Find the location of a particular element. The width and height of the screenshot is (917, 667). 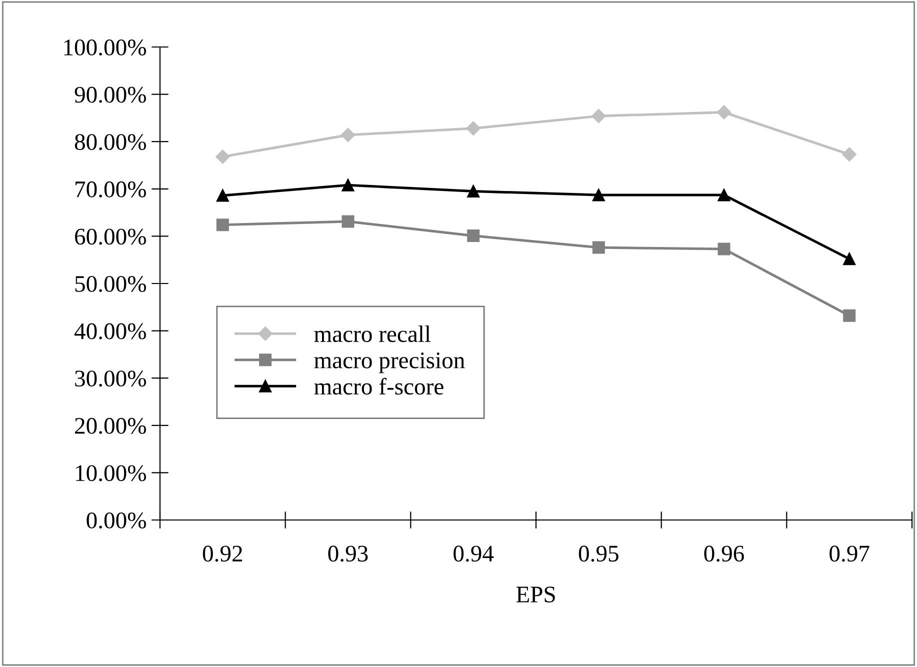

y-tick-label: 80.00% is located at coordinates (110, 142).